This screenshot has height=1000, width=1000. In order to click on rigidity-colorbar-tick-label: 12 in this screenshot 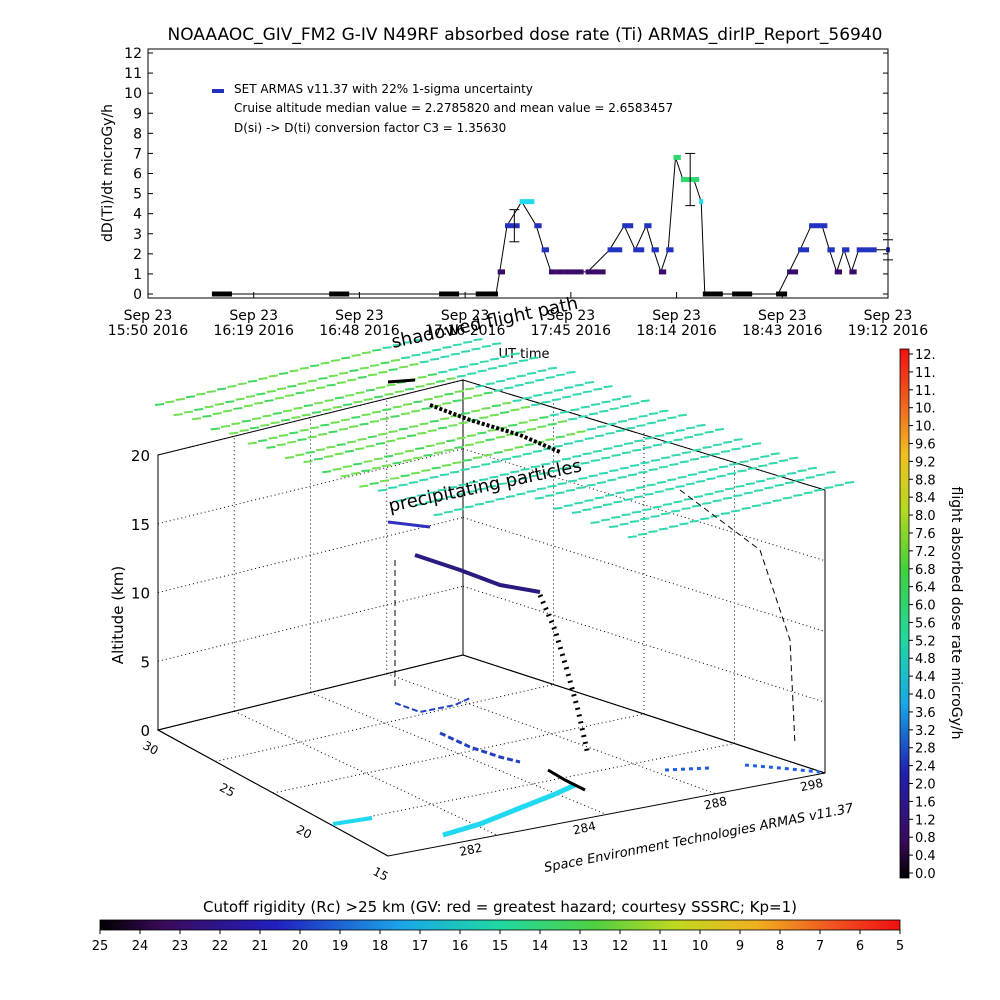, I will do `click(620, 946)`.